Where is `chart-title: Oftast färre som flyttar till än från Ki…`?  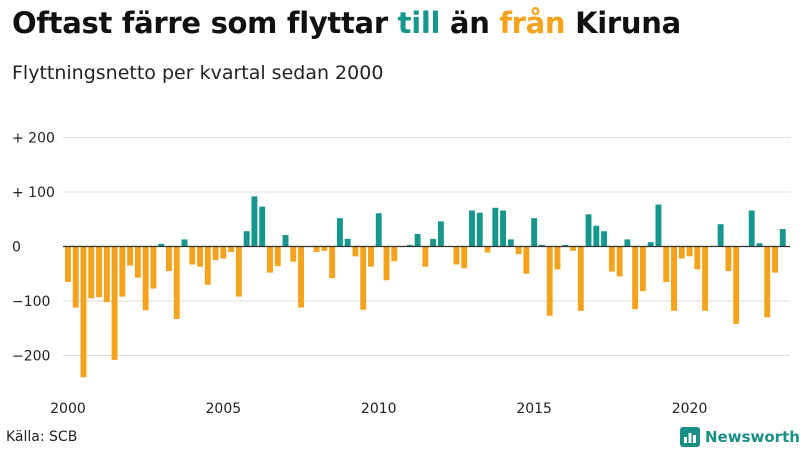
chart-title: Oftast färre som flyttar till än från Ki… is located at coordinates (346, 23).